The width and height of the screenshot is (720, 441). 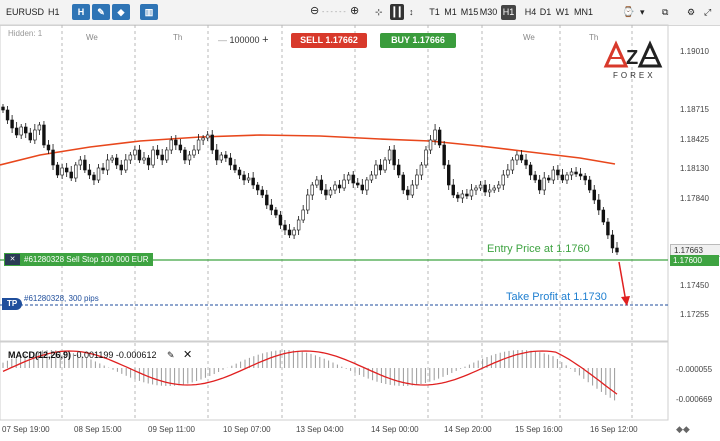 What do you see at coordinates (101, 12) in the screenshot?
I see `drawing-tools-button: ✎` at bounding box center [101, 12].